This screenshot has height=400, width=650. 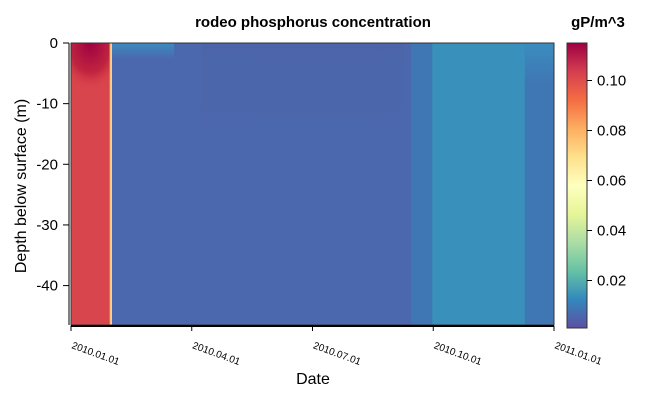 I want to click on heatmap-surface-max, so click(x=90, y=70).